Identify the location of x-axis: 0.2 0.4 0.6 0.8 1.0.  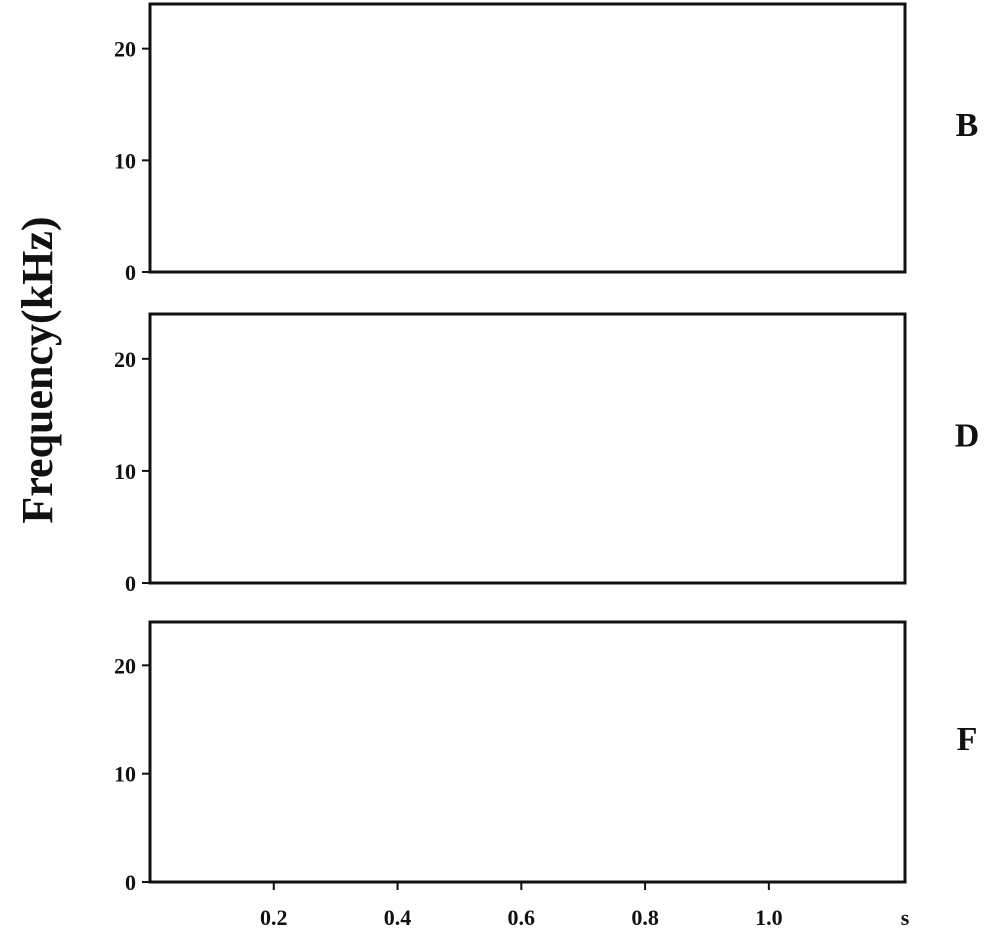
(521, 906).